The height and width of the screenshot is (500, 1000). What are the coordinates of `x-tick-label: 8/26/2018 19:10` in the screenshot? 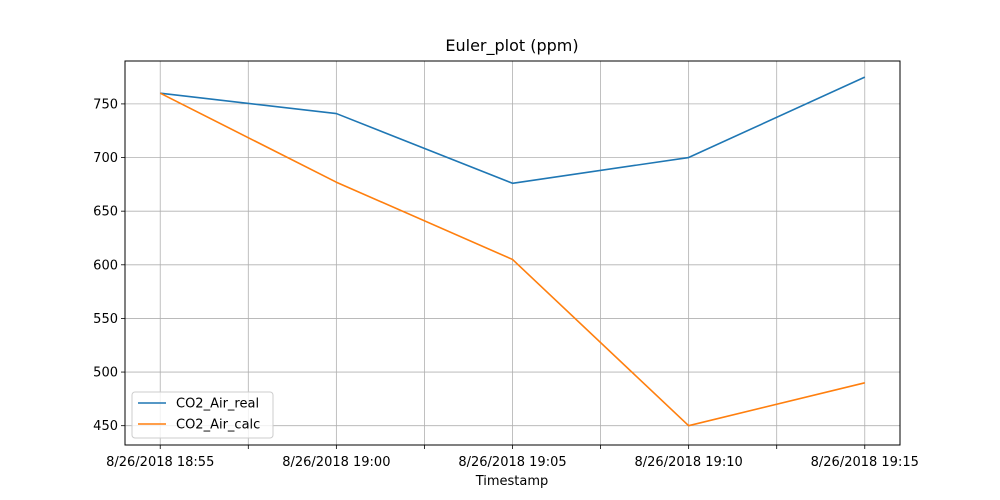 It's located at (689, 462).